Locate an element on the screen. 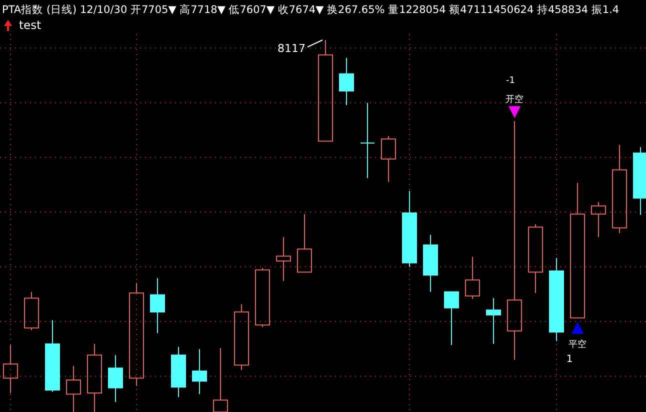 This screenshot has width=646, height=412. annotation: 8117 is located at coordinates (292, 48).